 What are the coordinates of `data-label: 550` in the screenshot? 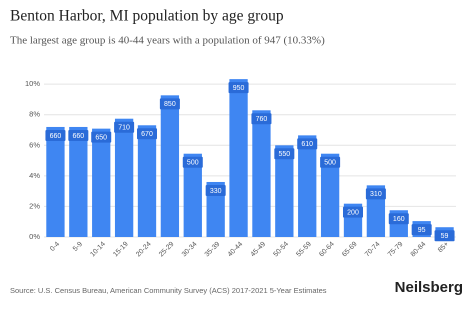 It's located at (284, 154).